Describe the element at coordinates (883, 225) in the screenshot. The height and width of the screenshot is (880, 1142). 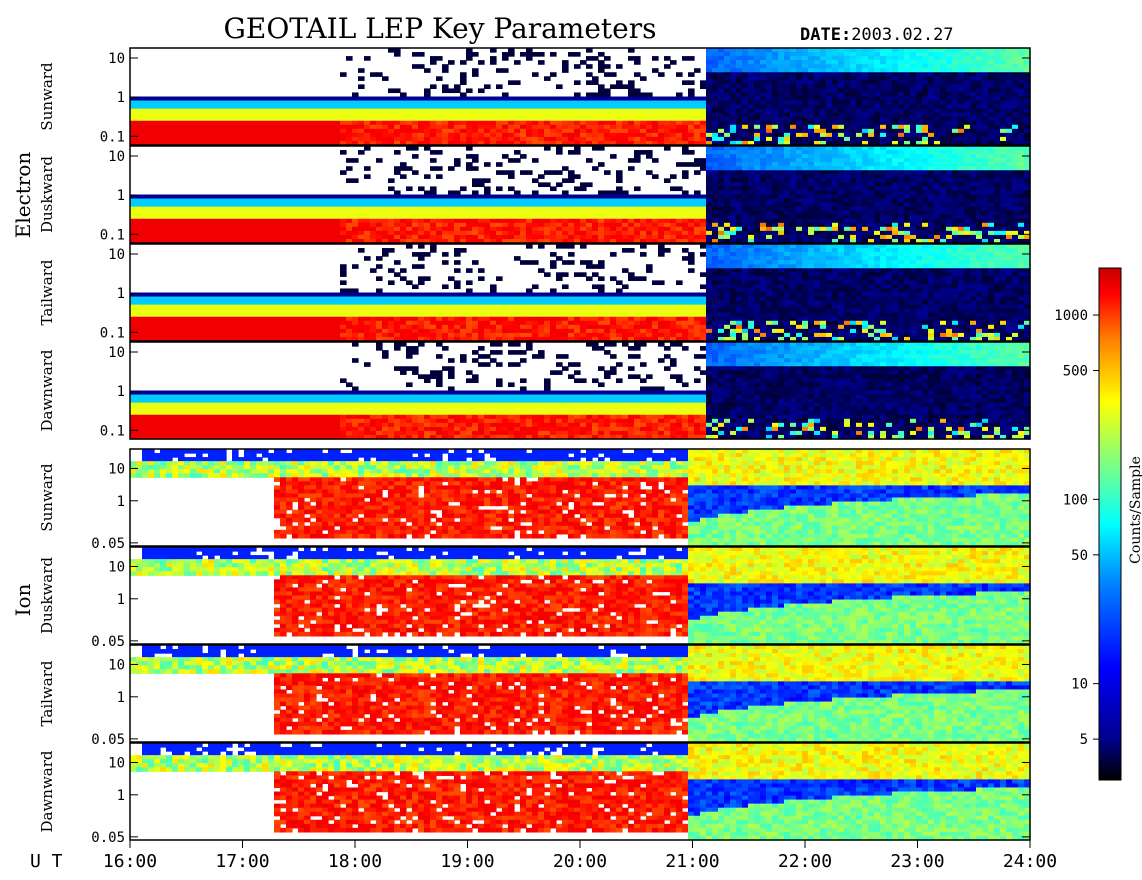
I see `spectrogram-cell-2021` at that location.